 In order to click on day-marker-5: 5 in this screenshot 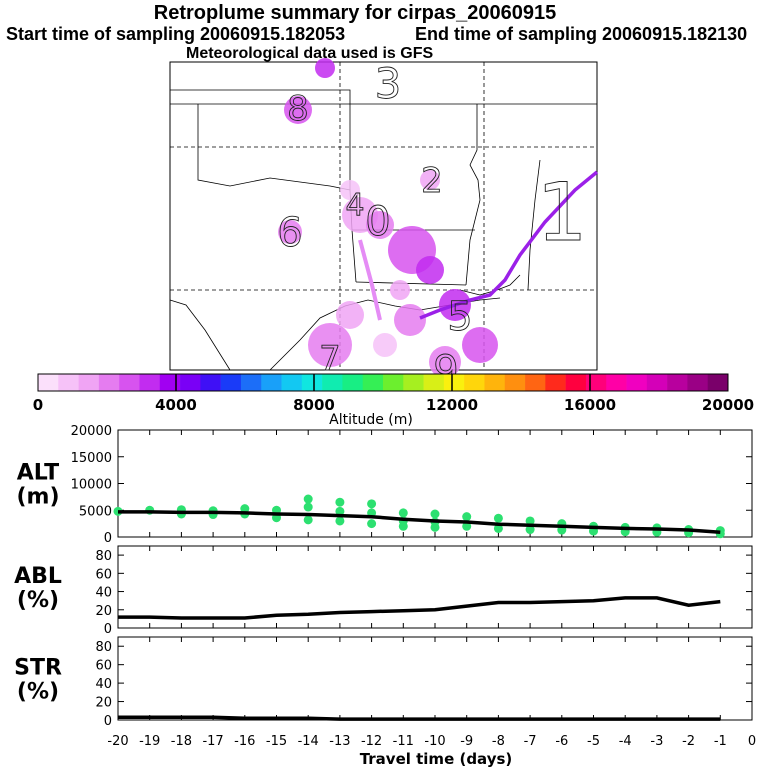, I will do `click(459, 317)`.